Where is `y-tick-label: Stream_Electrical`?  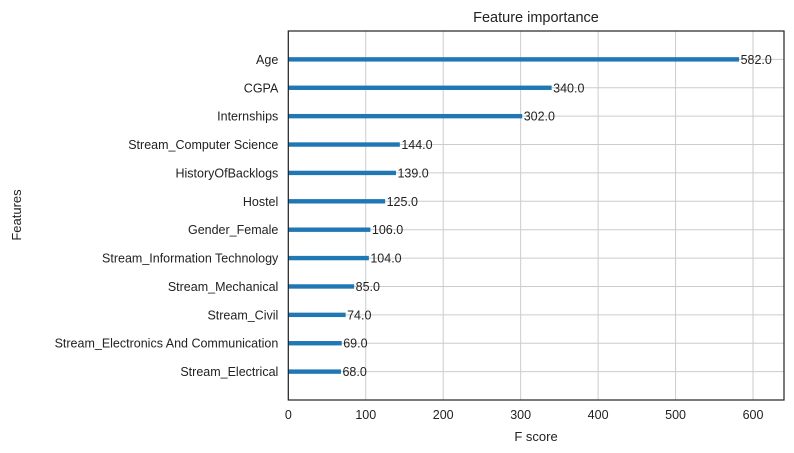
y-tick-label: Stream_Electrical is located at coordinates (229, 372).